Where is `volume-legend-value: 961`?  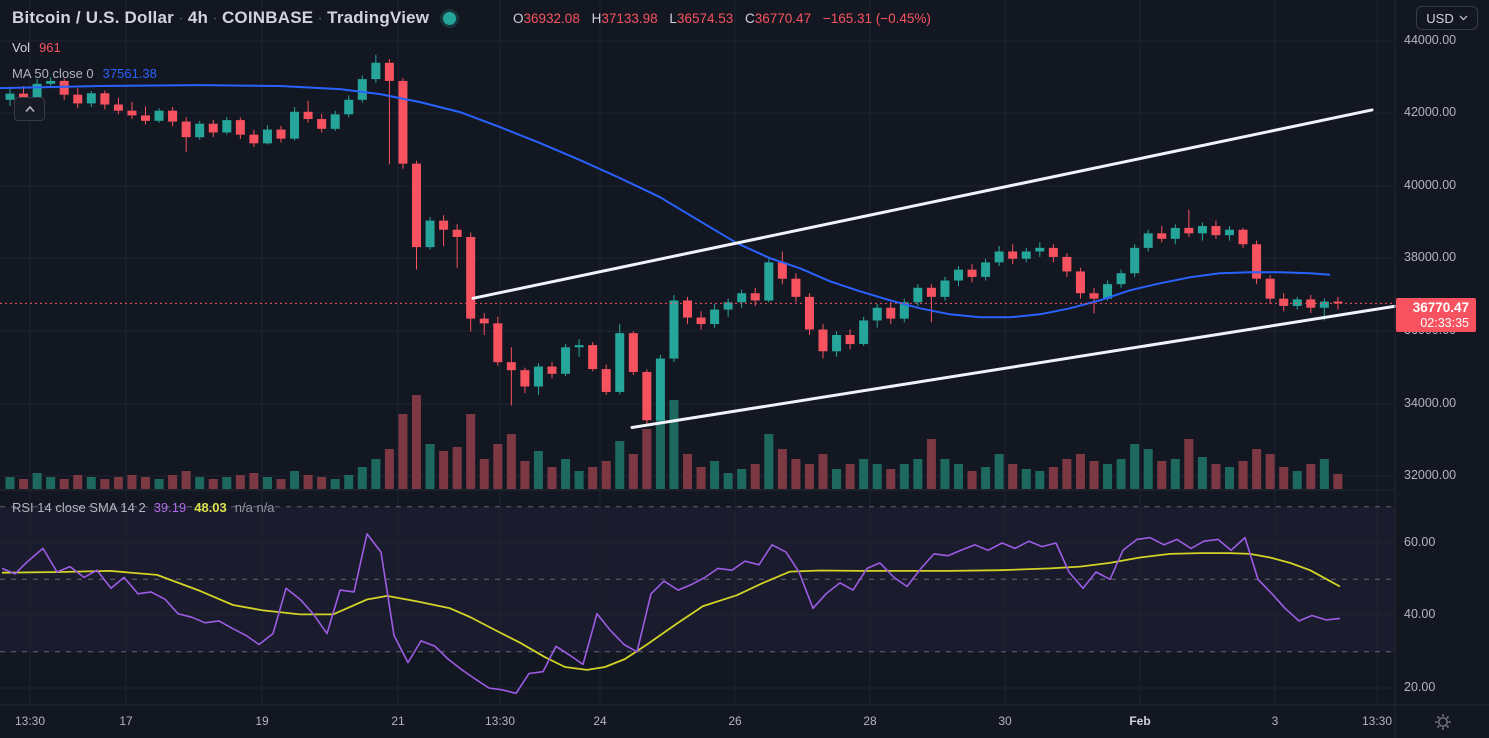
volume-legend-value: 961 is located at coordinates (50, 47).